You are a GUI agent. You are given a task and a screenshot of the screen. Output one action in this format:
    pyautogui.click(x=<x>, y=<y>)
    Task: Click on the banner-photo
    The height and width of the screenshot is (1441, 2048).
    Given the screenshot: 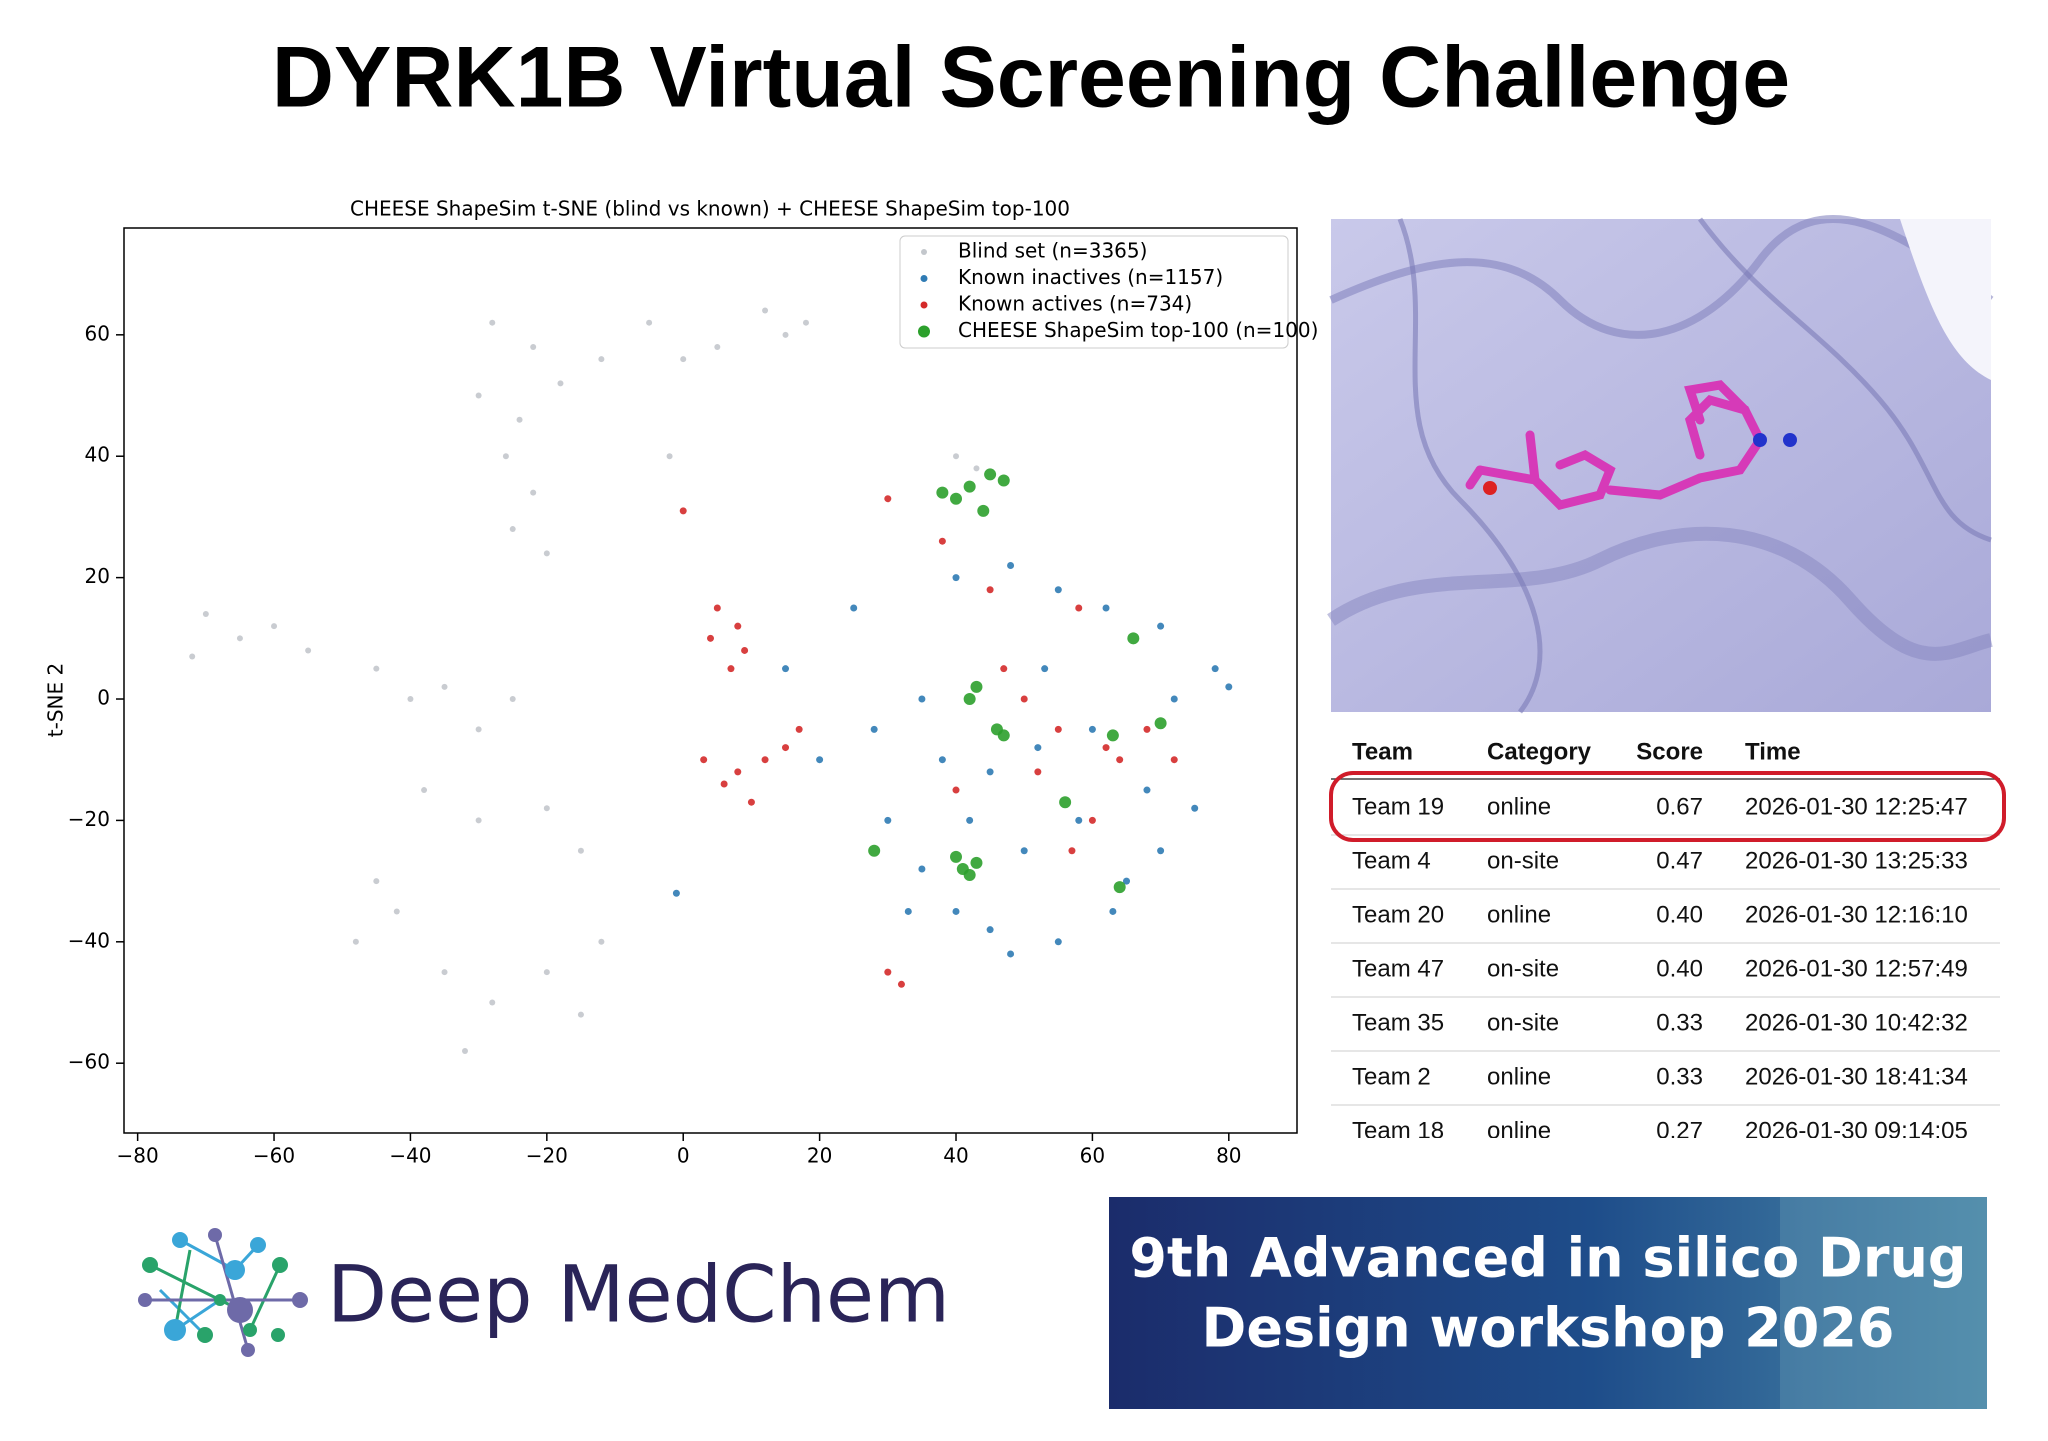 What is the action you would take?
    pyautogui.click(x=1883, y=1303)
    